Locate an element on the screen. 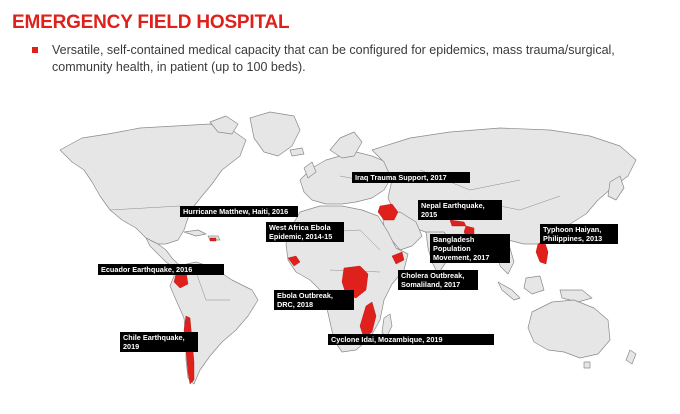 The image size is (680, 414). tasmania is located at coordinates (587, 365).